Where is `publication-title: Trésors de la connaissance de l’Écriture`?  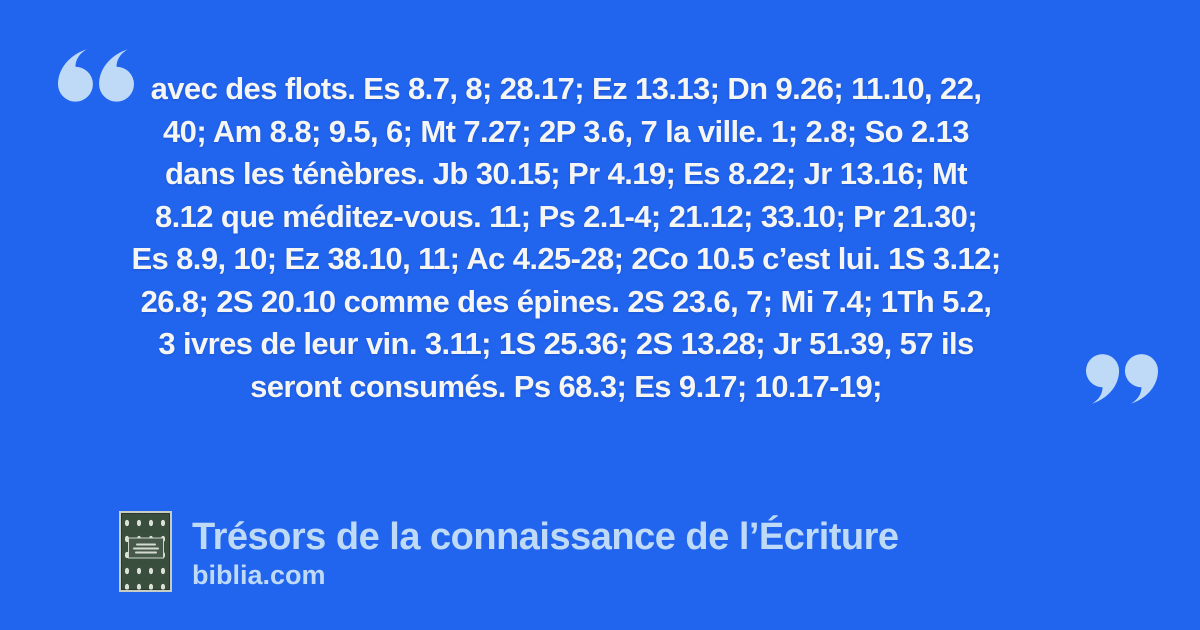
publication-title: Trésors de la connaissance de l’Écriture is located at coordinates (545, 536).